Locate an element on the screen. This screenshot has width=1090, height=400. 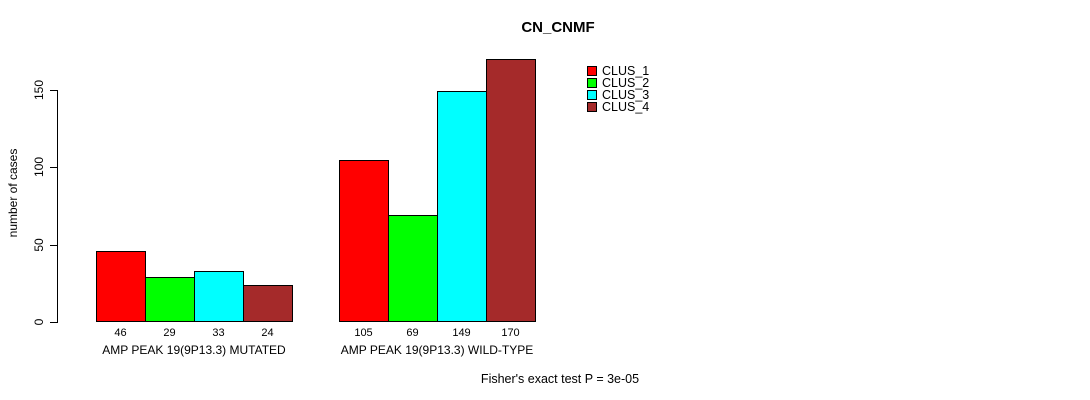
y-axis-label: number of cases is located at coordinates (13, 193).